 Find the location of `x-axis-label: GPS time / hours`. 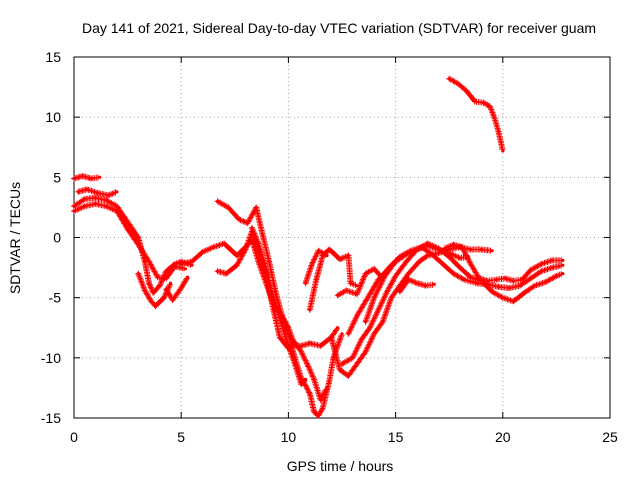

x-axis-label: GPS time / hours is located at coordinates (340, 466).